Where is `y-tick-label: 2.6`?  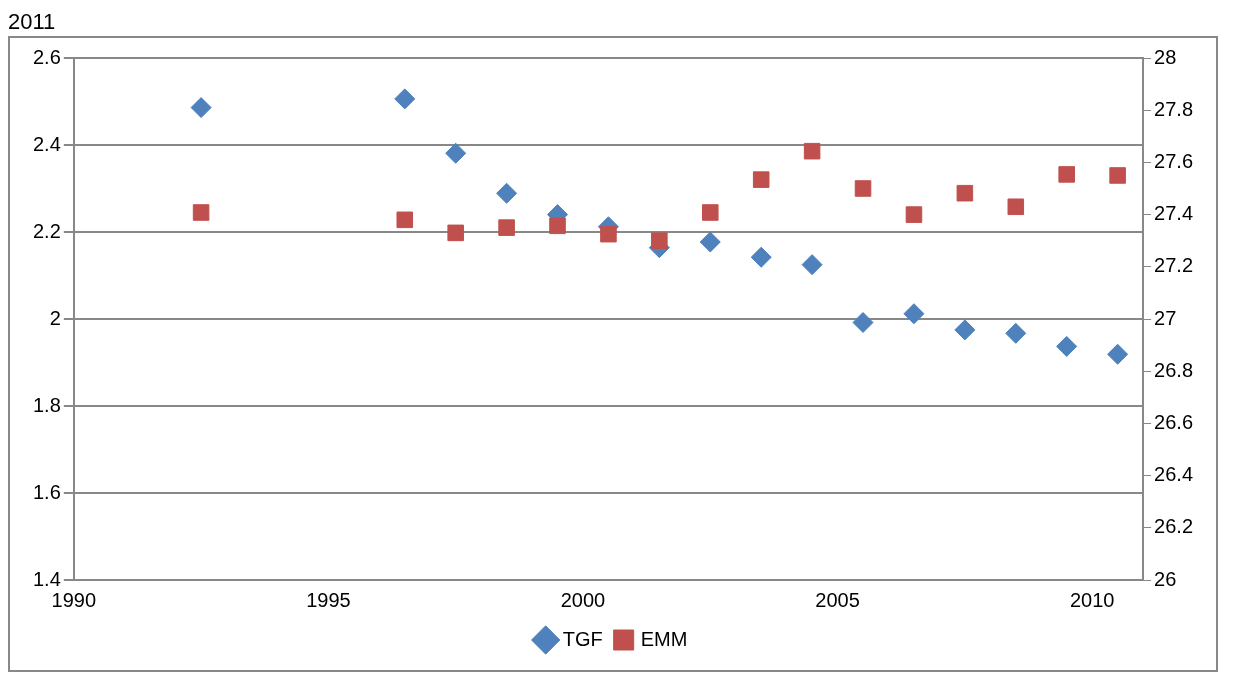 y-tick-label: 2.6 is located at coordinates (46, 56).